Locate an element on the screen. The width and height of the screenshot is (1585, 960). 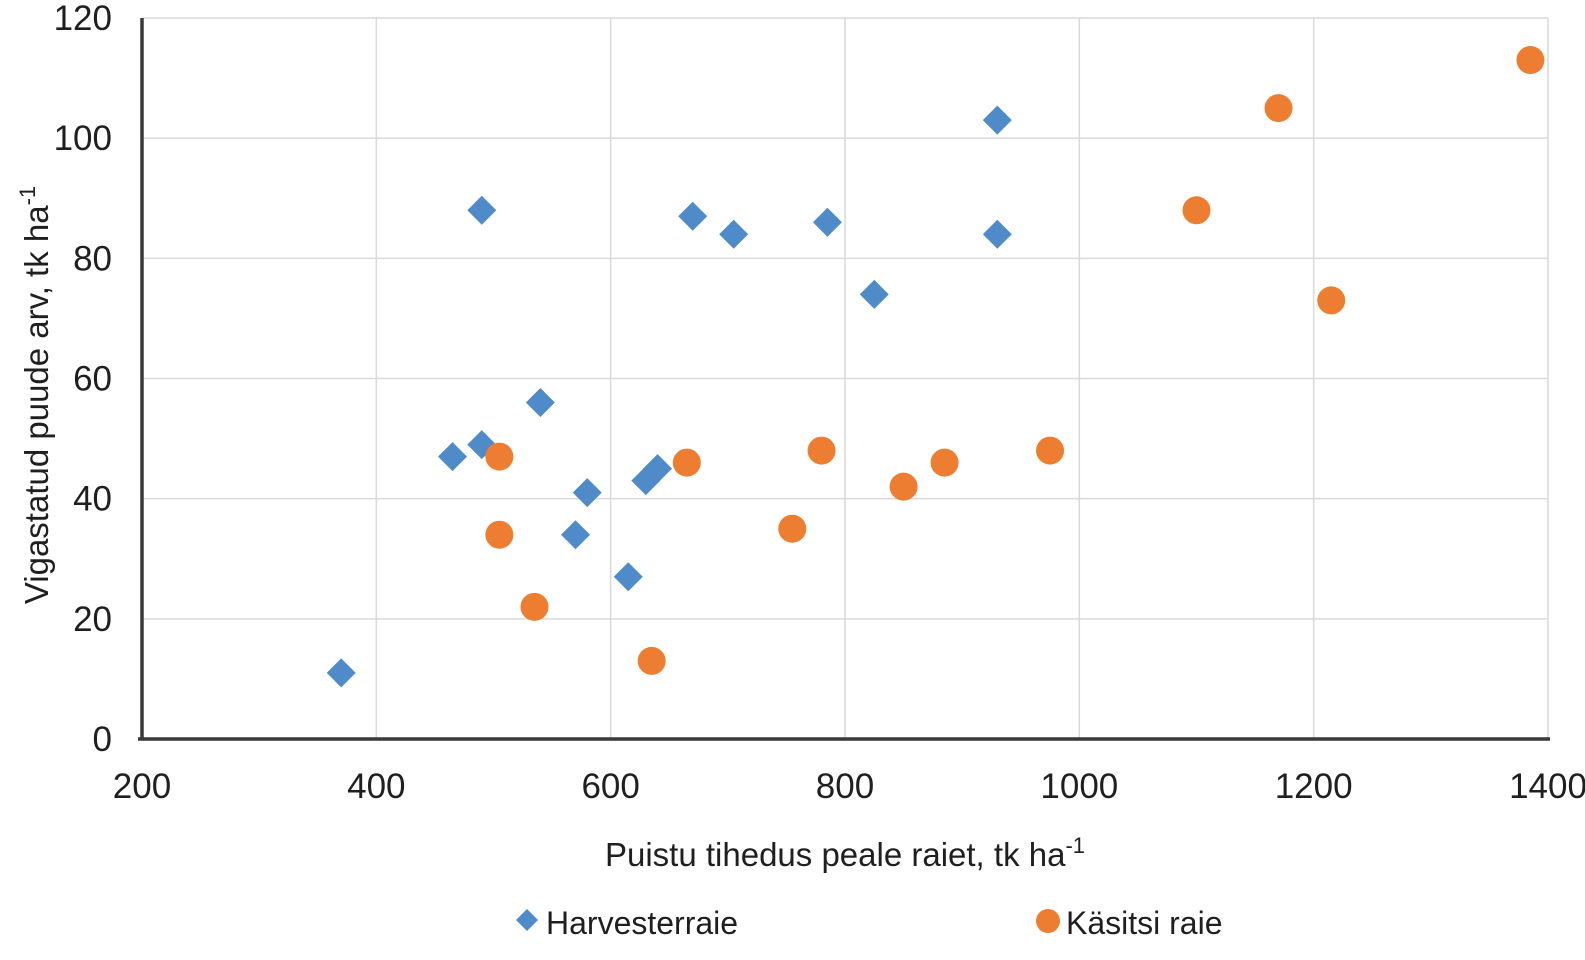
y-axis-title: Vigastatud puude arv, tk ha-1 is located at coordinates (35, 395).